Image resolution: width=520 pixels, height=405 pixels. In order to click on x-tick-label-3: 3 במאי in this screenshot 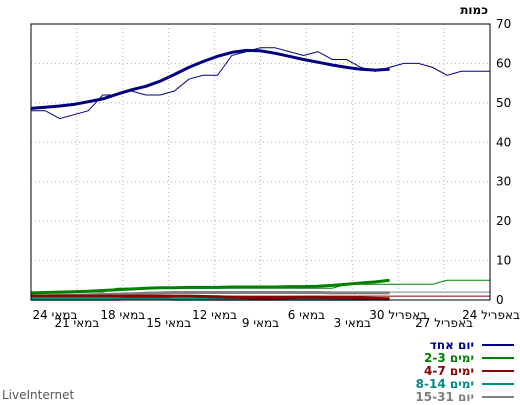, I will do `click(352, 323)`.